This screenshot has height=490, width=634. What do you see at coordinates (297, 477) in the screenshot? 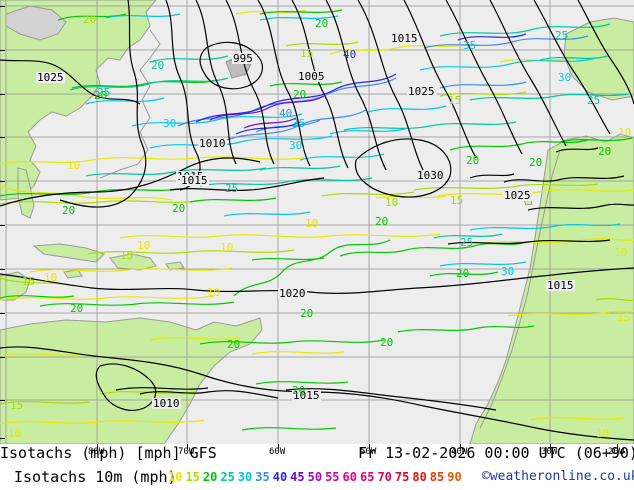
I see `scale-step-45: 45` at bounding box center [297, 477].